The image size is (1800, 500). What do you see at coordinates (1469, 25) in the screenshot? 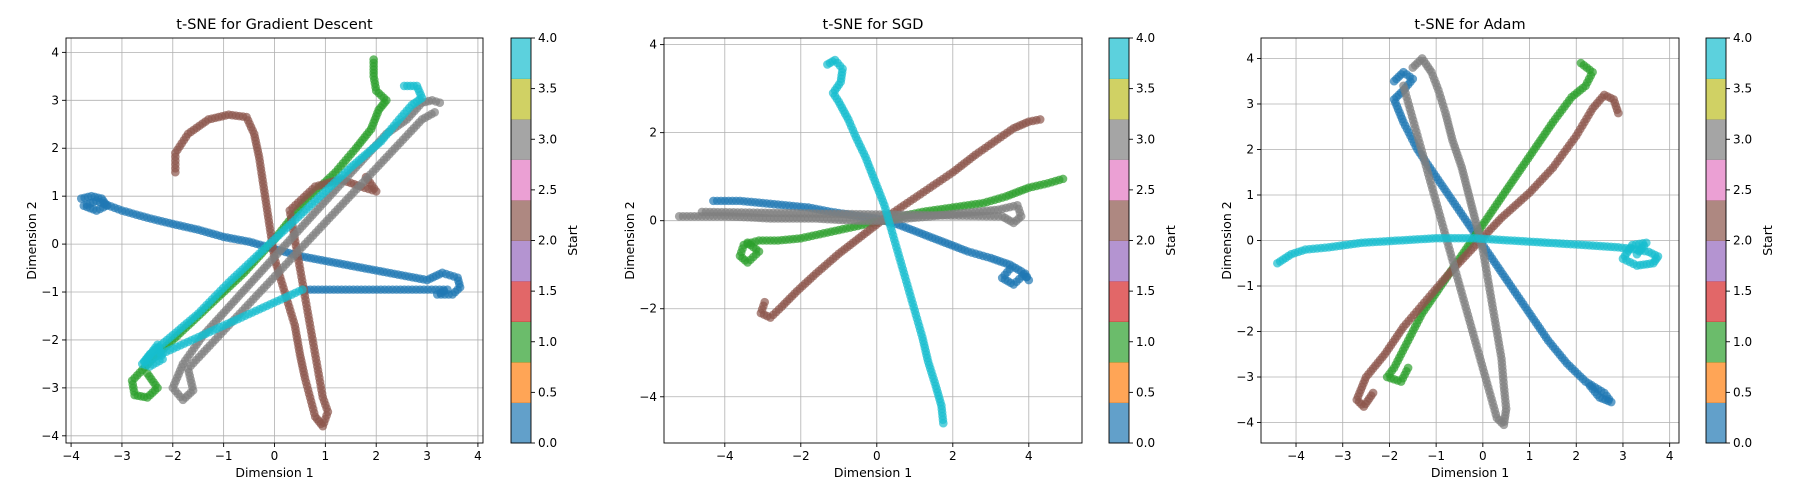
I see `chart-title: t-SNE for Adam` at bounding box center [1469, 25].